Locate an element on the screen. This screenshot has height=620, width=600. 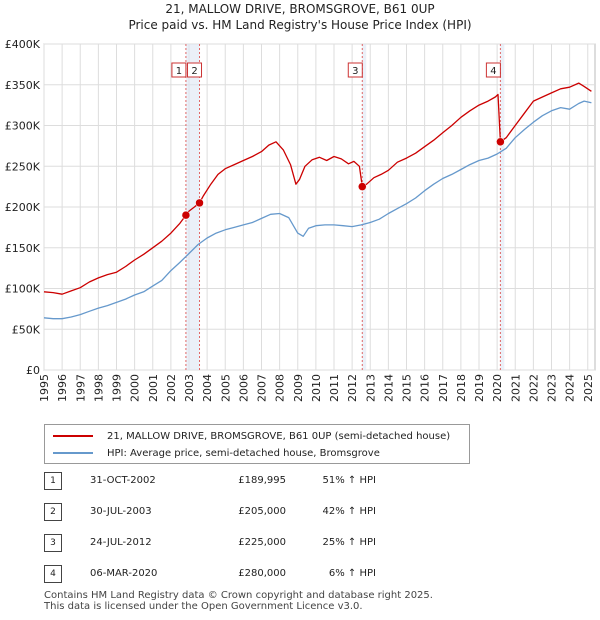
x-tick-label: 2025 is located at coordinates (588, 388).